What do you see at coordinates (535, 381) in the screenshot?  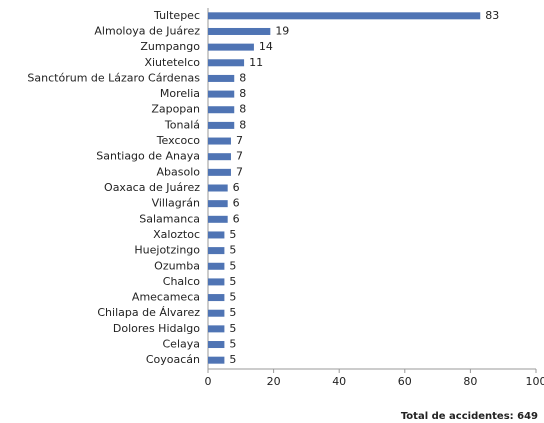 I see `x-tick-label: 100` at bounding box center [535, 381].